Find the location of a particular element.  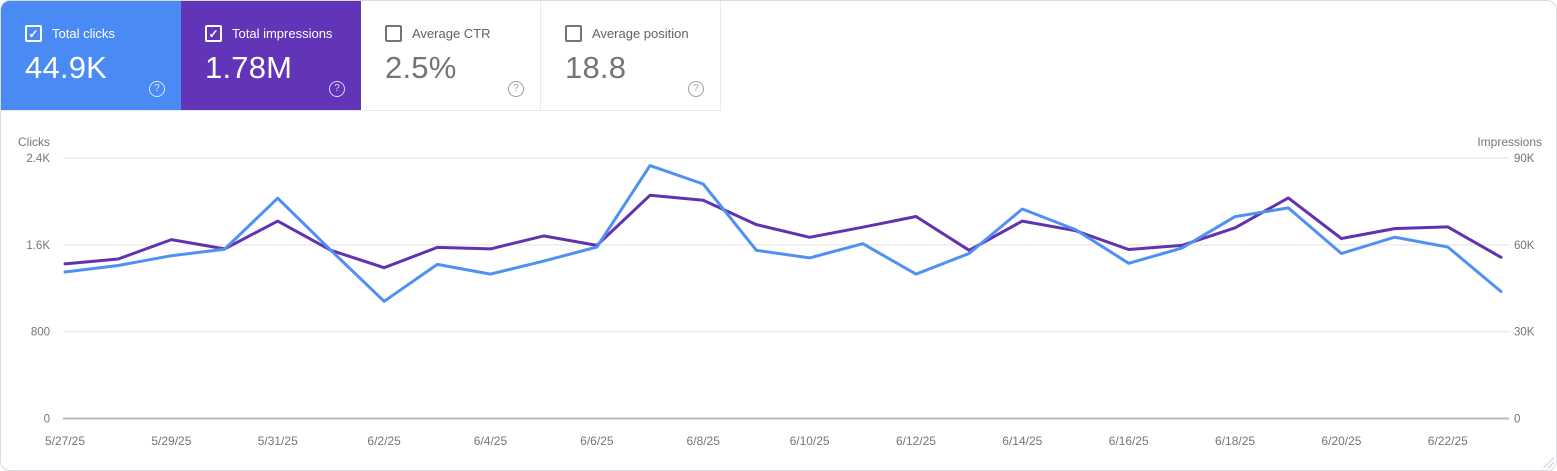

left-axis-tick: 2.4K is located at coordinates (38, 159).